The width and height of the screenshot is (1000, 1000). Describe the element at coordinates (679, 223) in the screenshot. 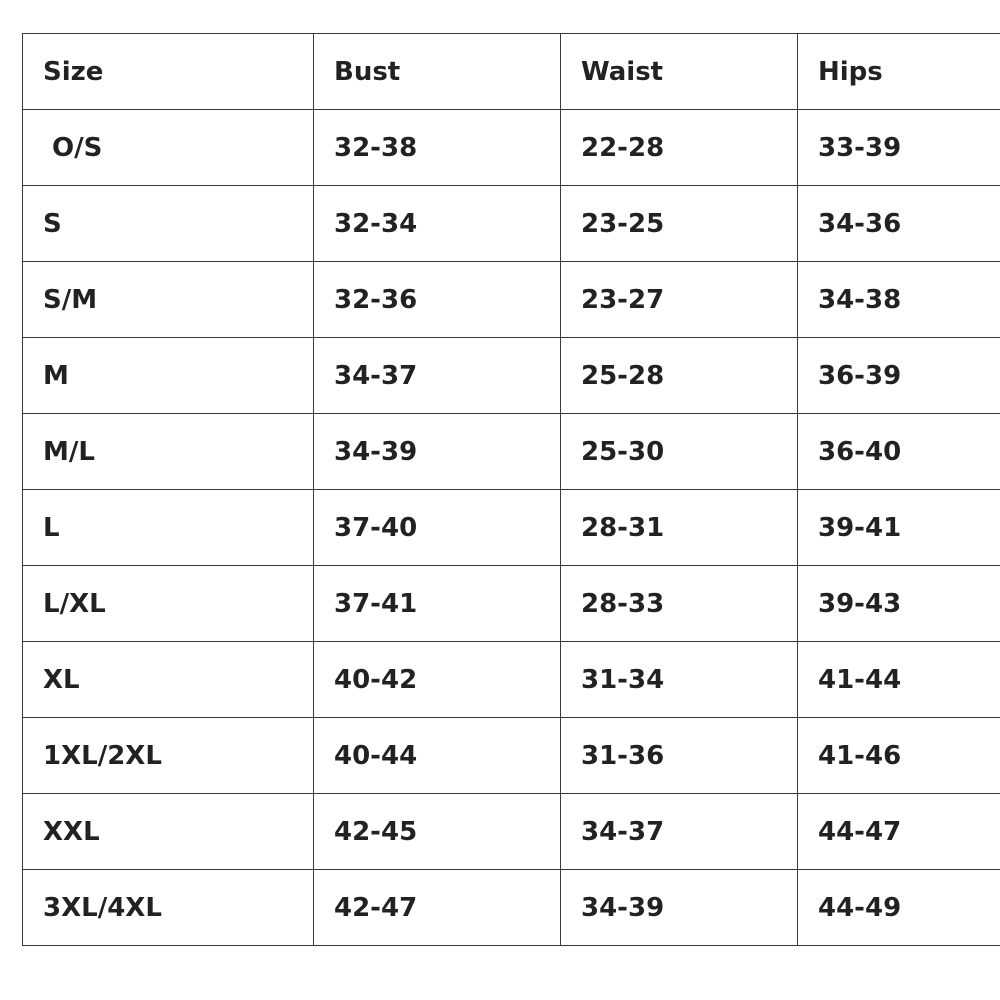

I see `table-cell: 23-25` at that location.